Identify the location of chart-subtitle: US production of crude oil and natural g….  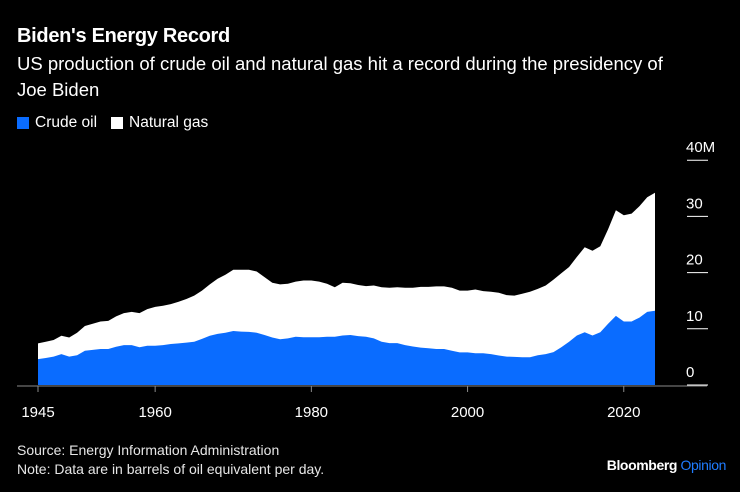
(340, 76).